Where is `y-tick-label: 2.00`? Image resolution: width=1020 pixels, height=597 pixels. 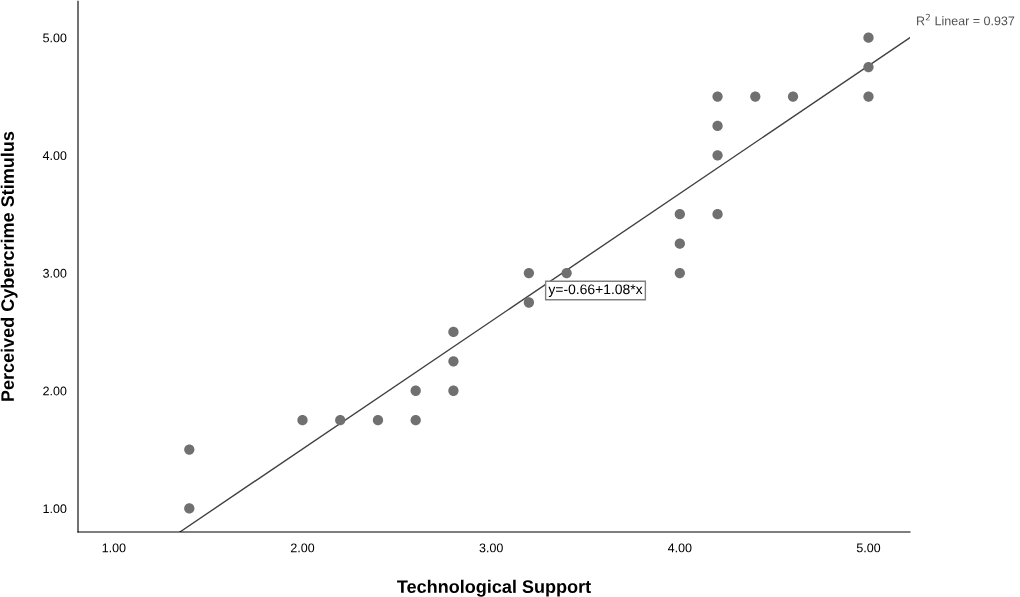
y-tick-label: 2.00 is located at coordinates (55, 391).